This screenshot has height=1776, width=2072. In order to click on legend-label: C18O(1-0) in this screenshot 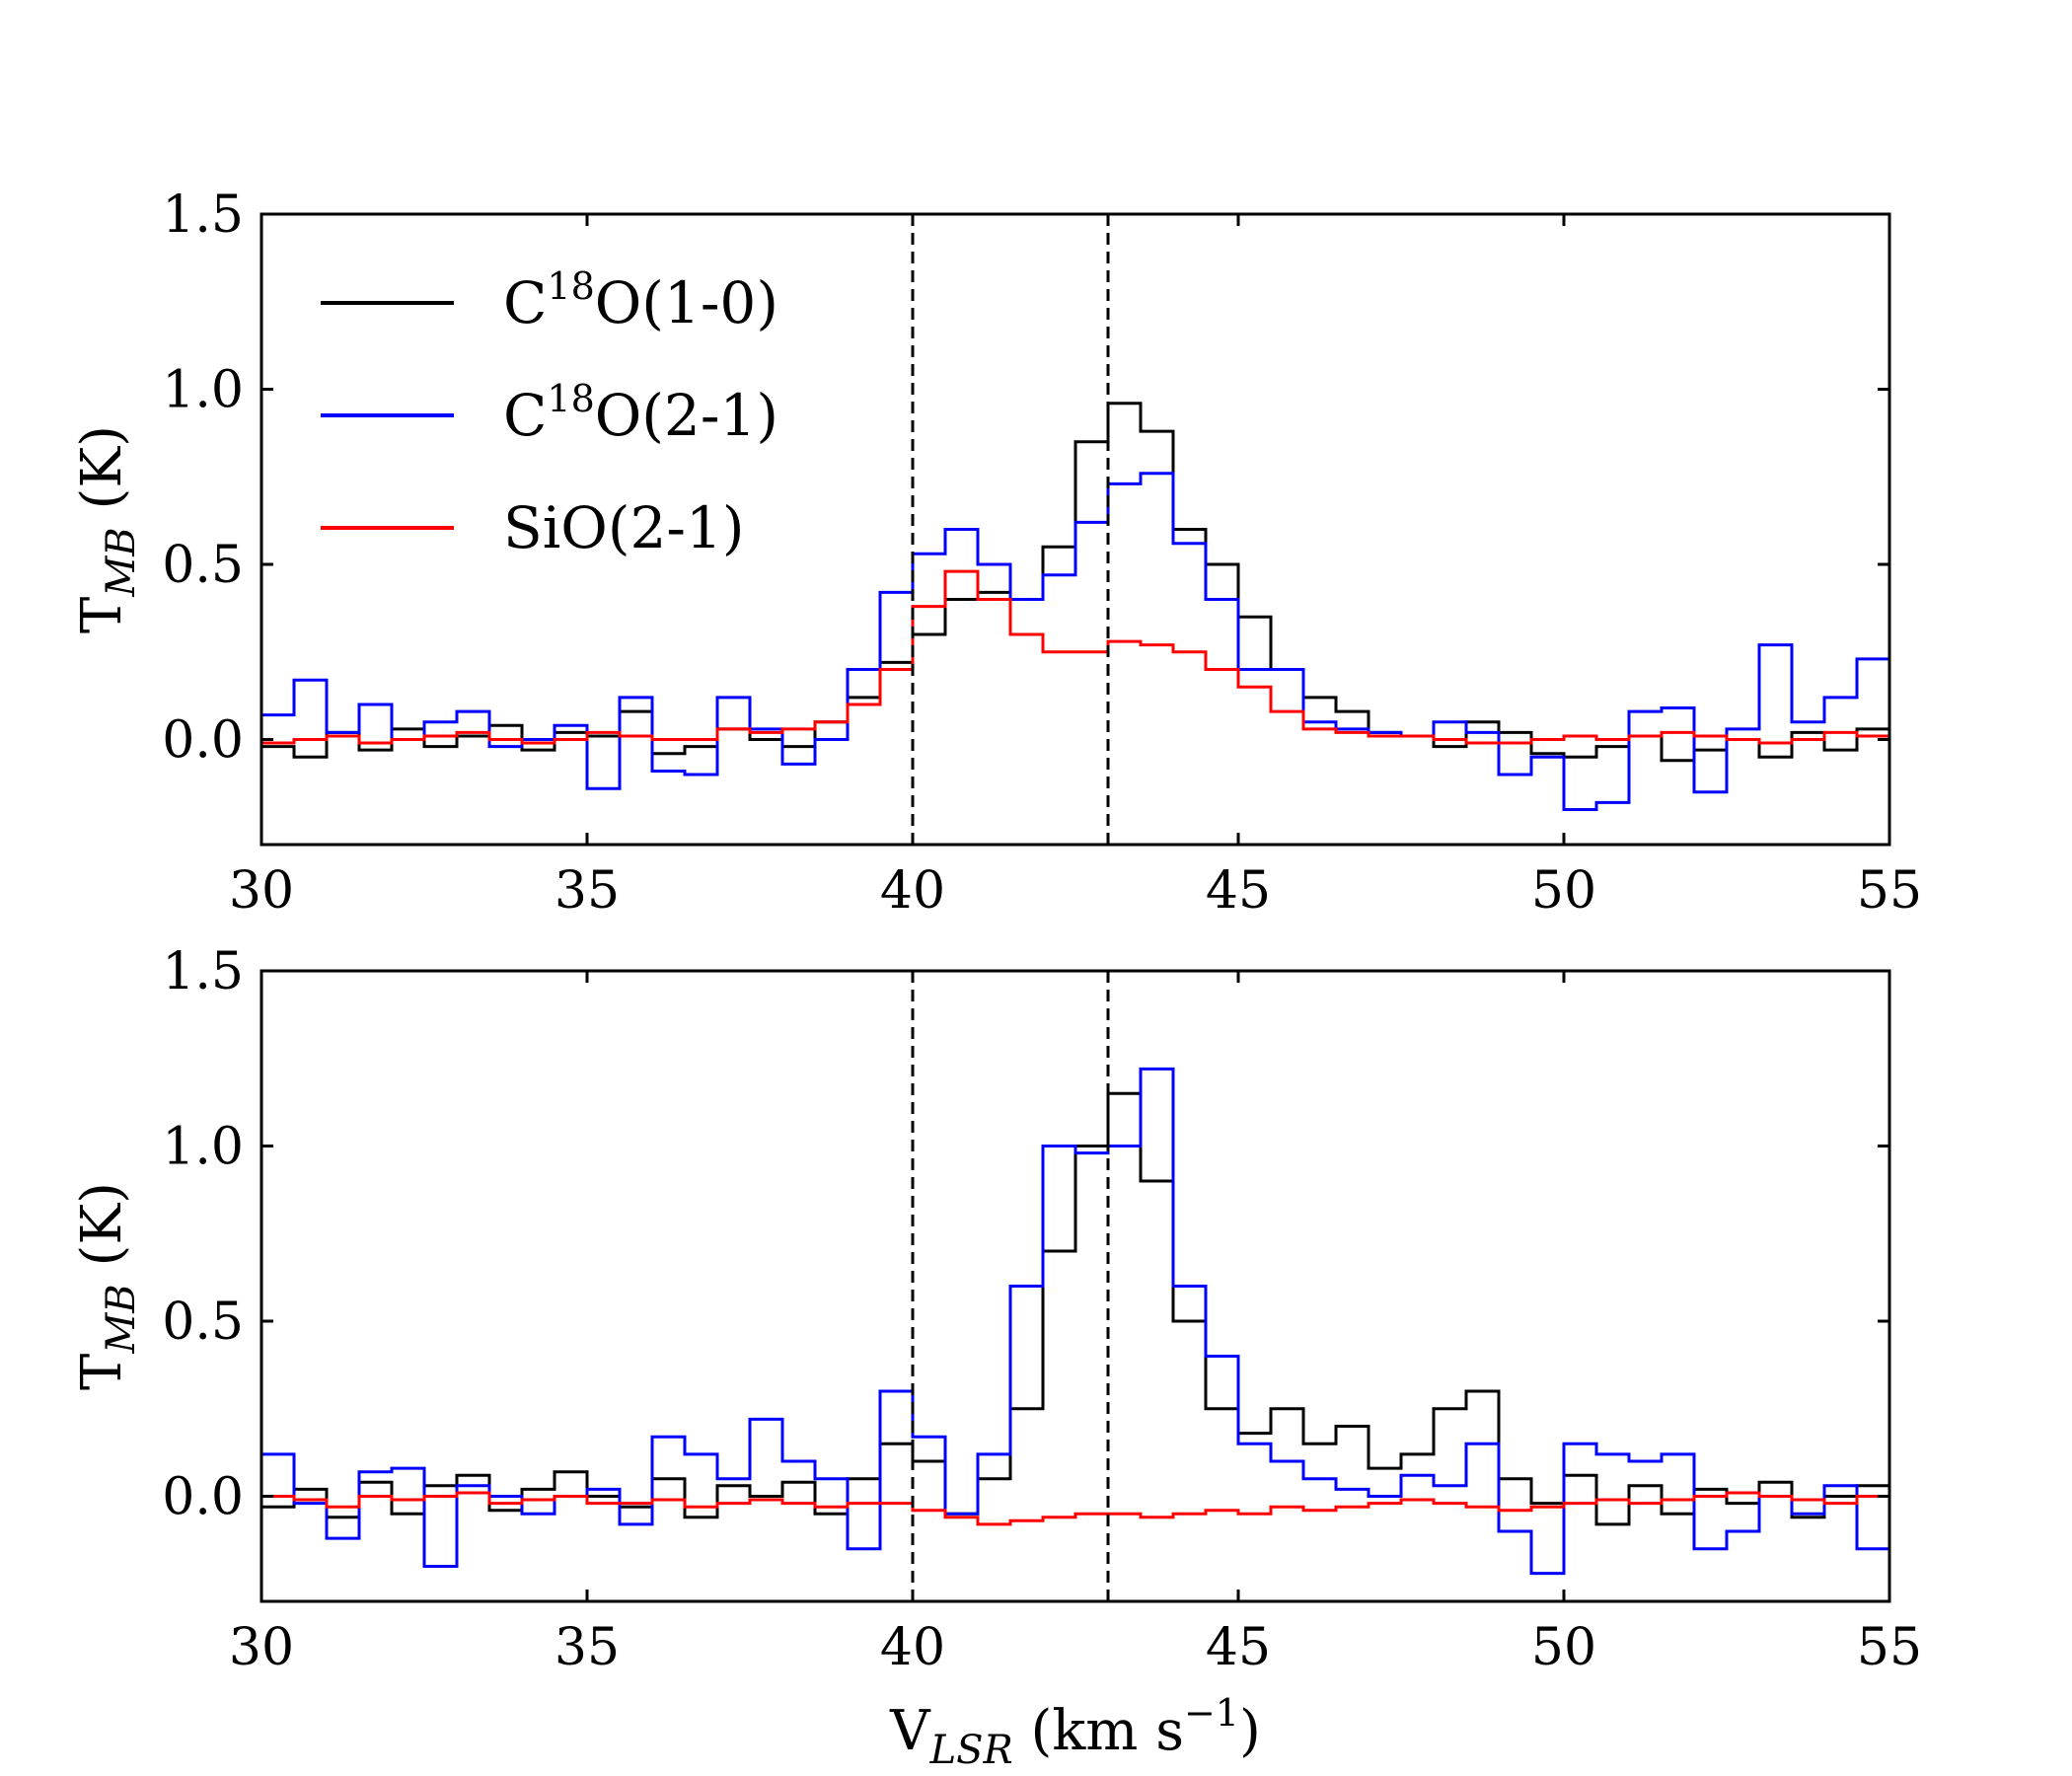, I will do `click(640, 300)`.